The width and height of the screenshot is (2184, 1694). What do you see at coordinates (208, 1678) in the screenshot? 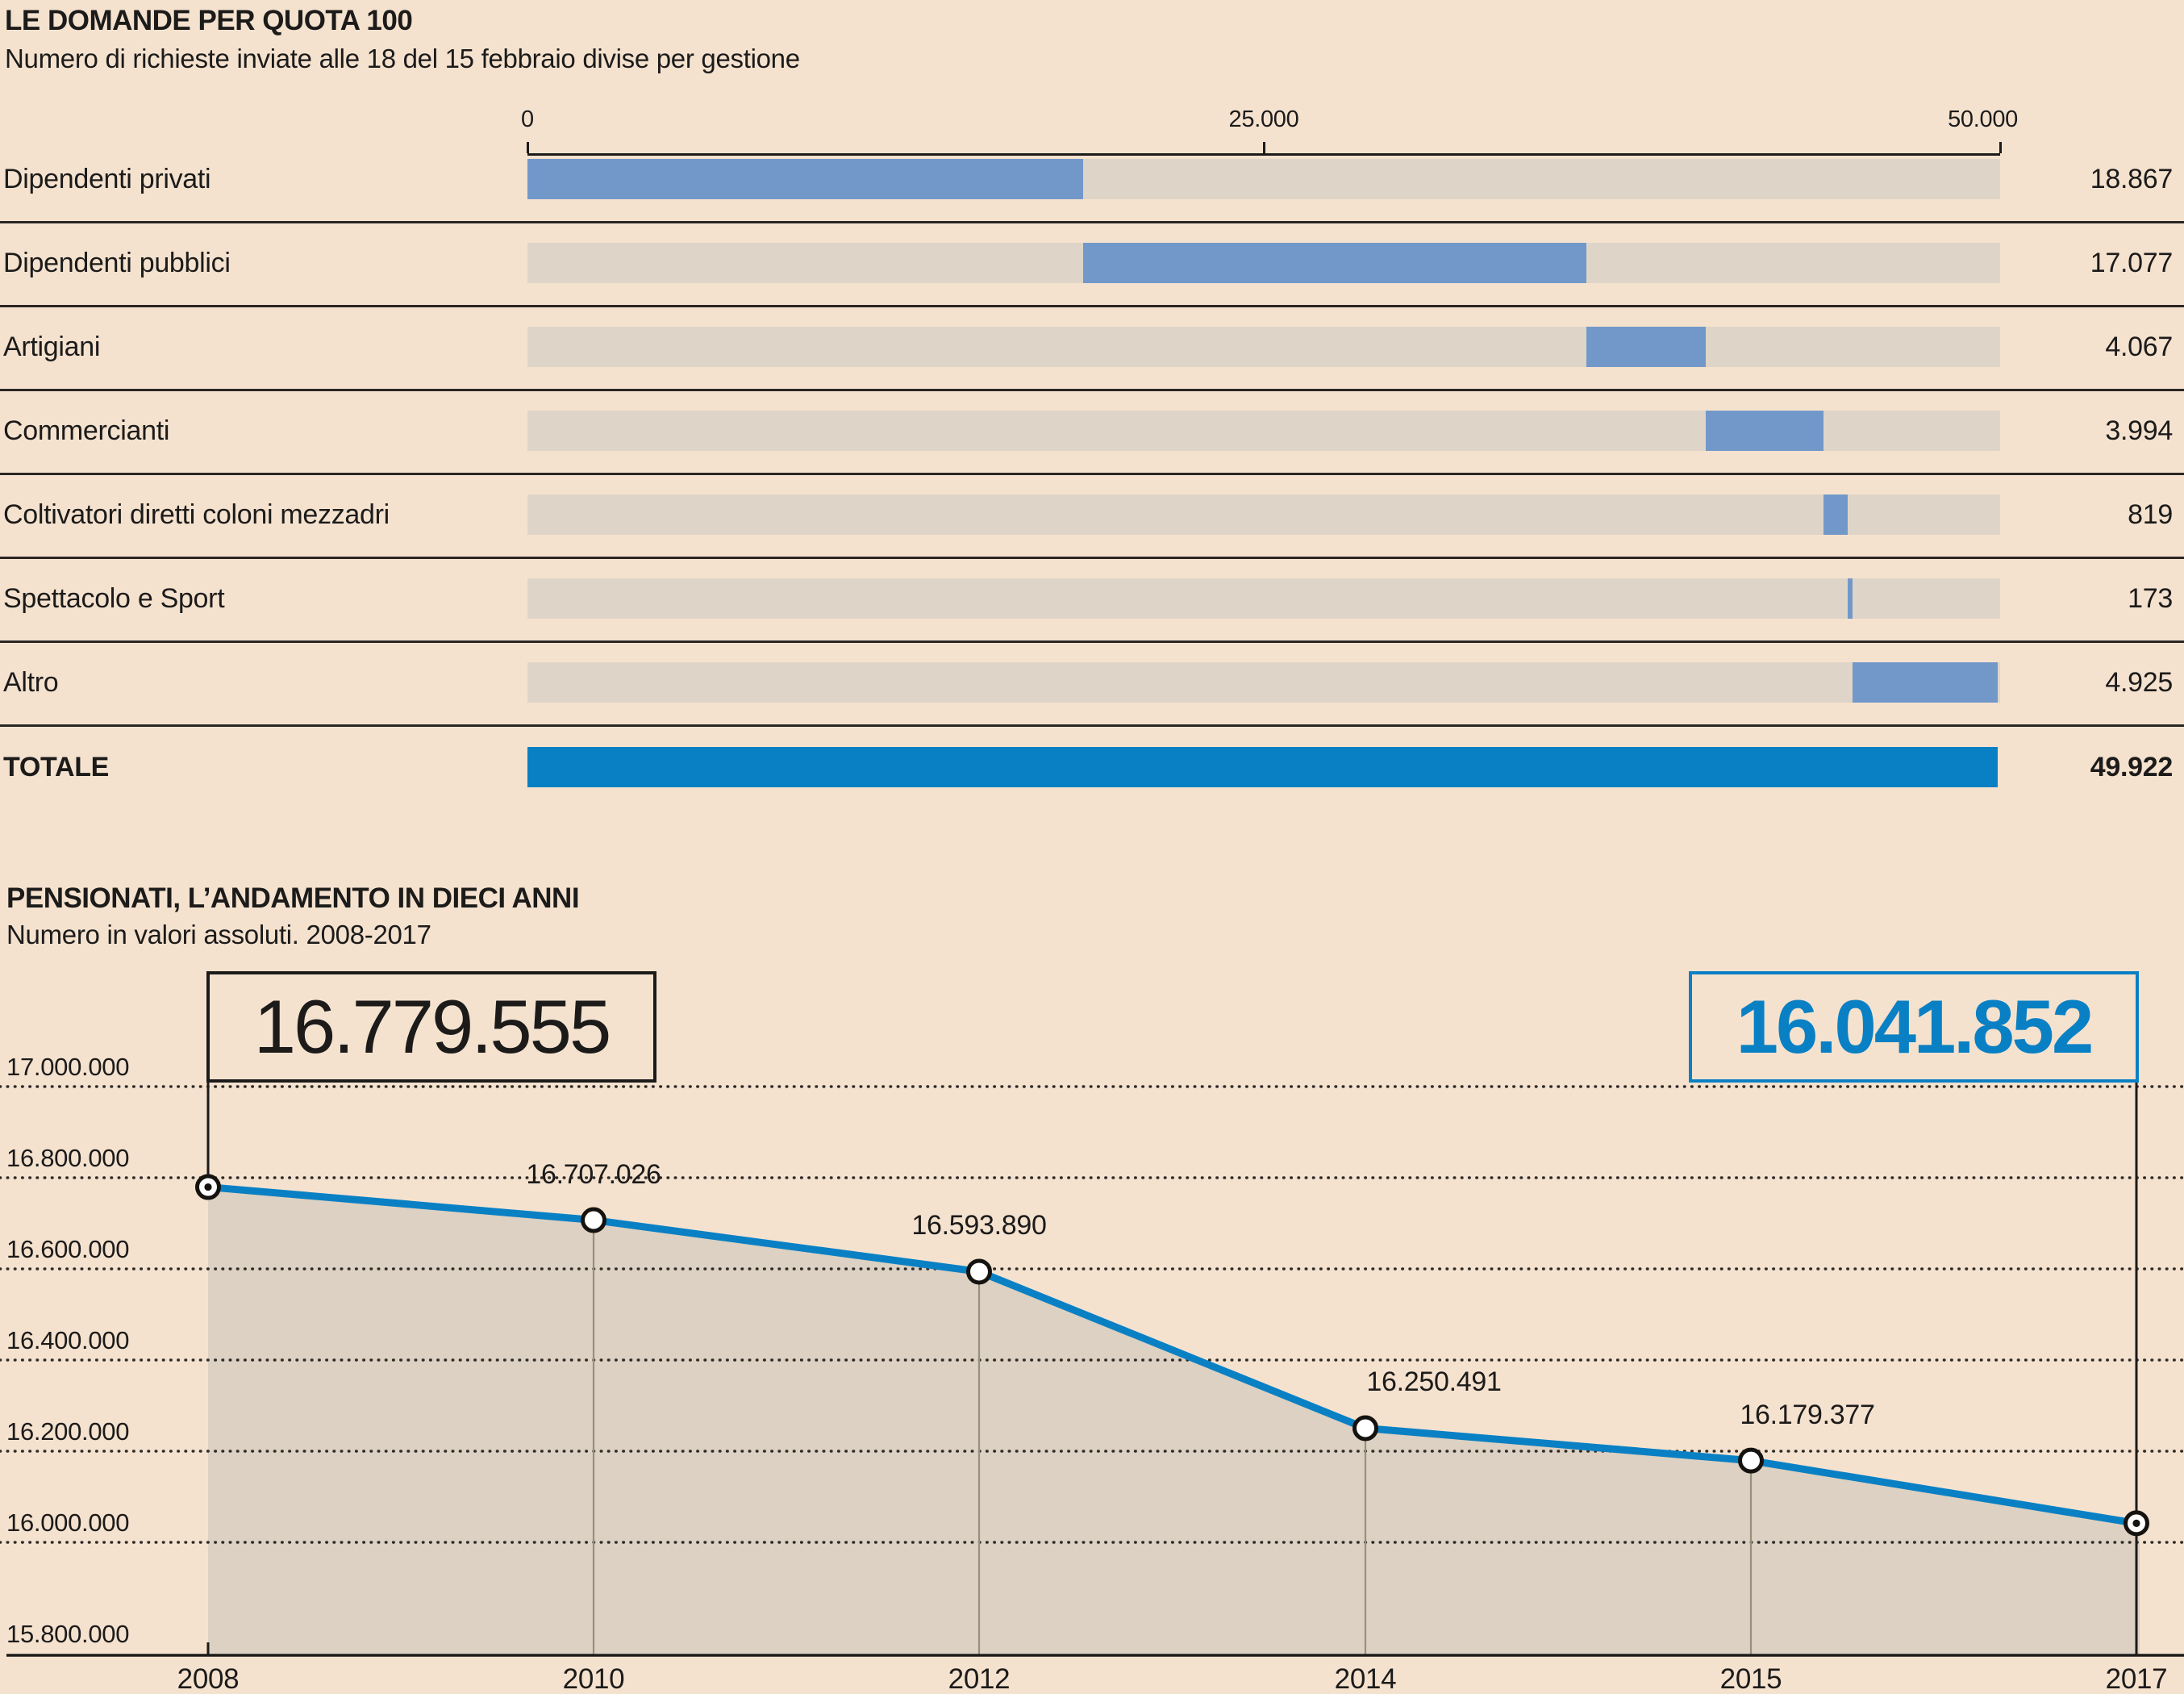
I see `x-axis-year-label: 2008` at bounding box center [208, 1678].